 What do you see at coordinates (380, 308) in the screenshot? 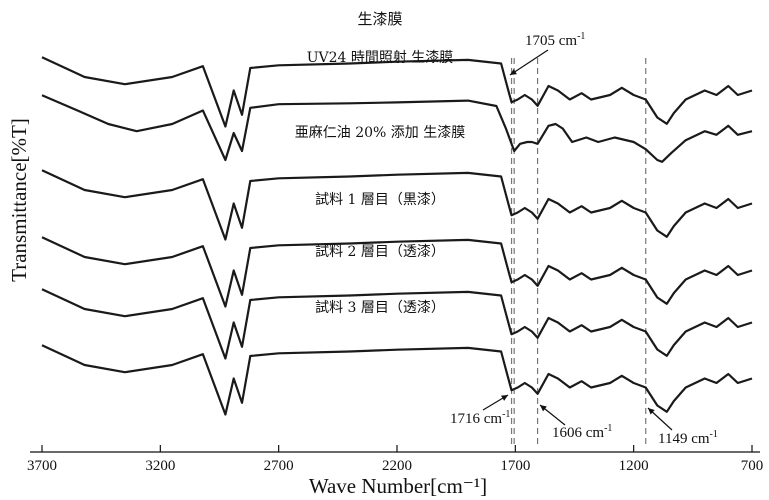
I see `series-label: 試料 3 層目（透漆）` at bounding box center [380, 308].